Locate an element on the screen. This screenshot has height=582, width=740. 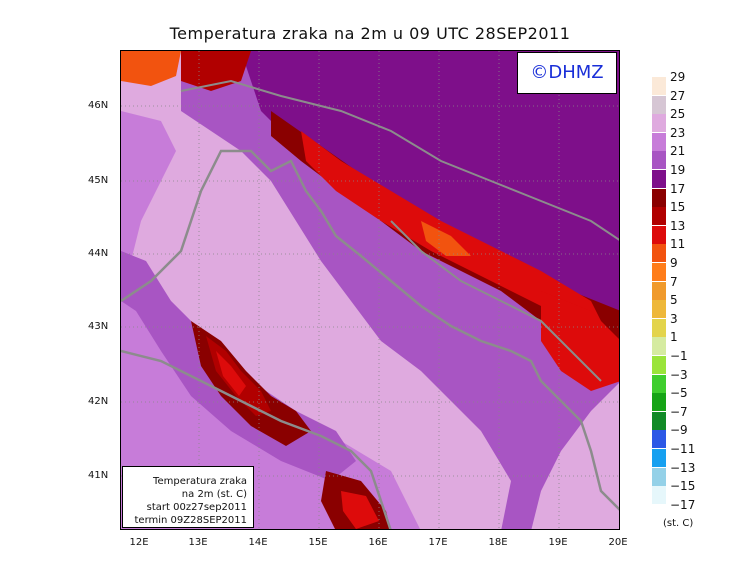
legend-label: −13 is located at coordinates (683, 467).